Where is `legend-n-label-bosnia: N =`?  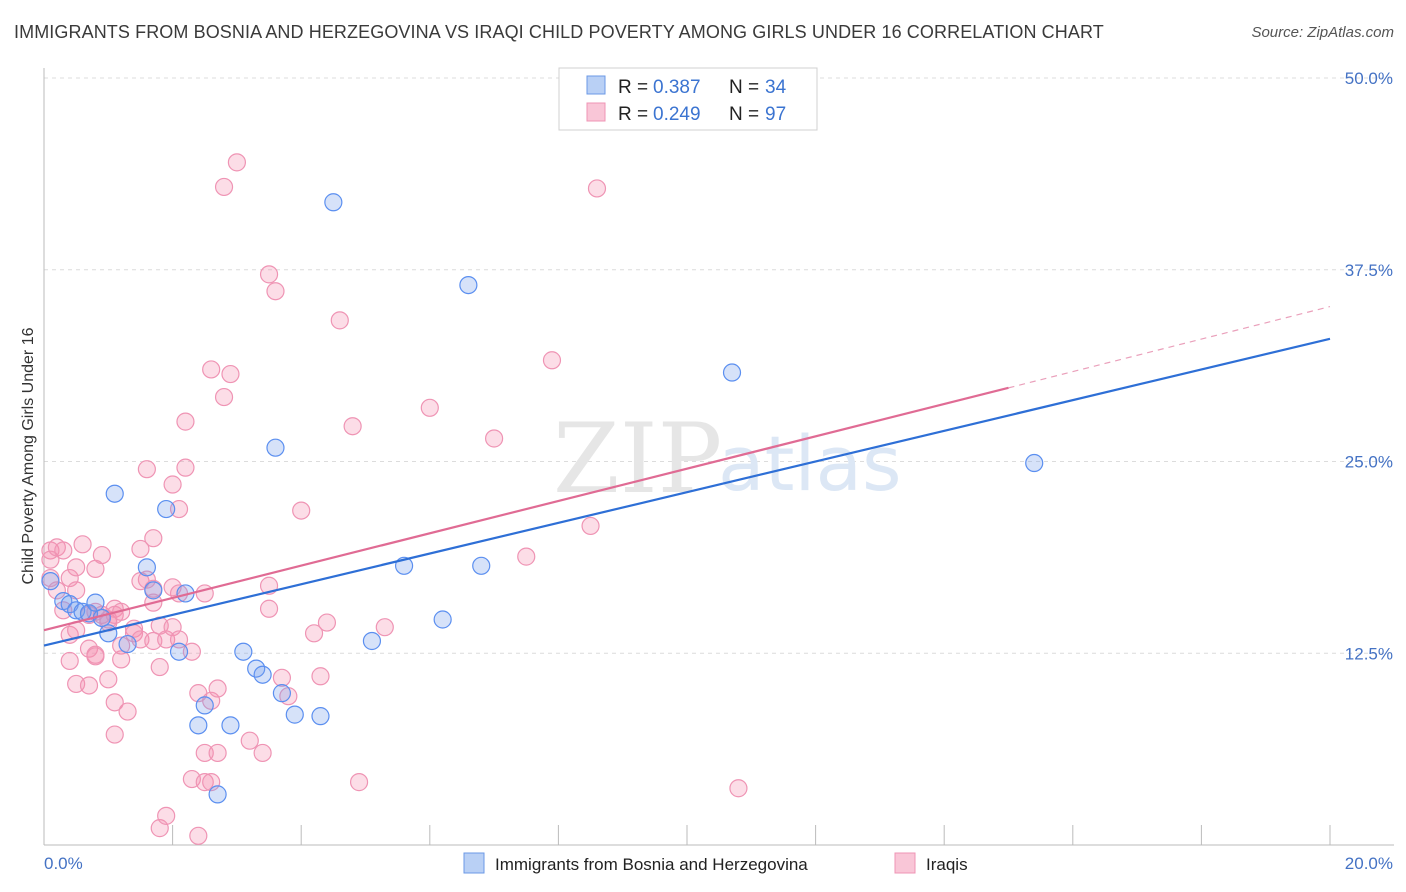
legend-n-label-bosnia: N = is located at coordinates (744, 87).